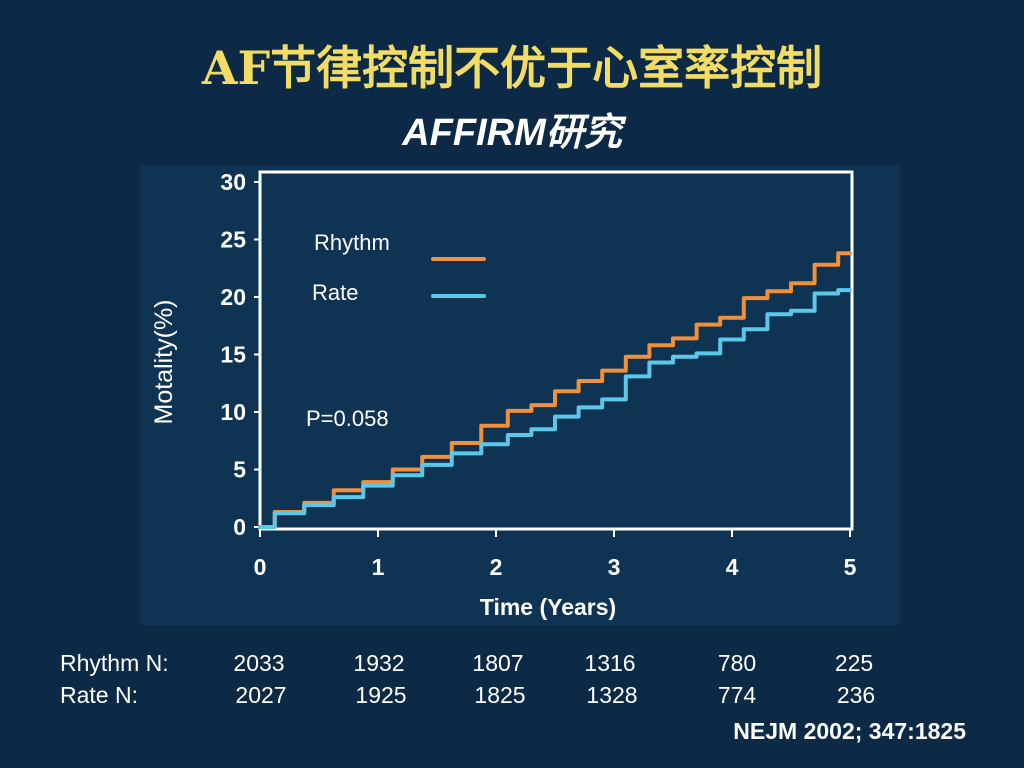  Describe the element at coordinates (512, 68) in the screenshot. I see `slide-title: AF节律控制不优于心室率控制` at that location.